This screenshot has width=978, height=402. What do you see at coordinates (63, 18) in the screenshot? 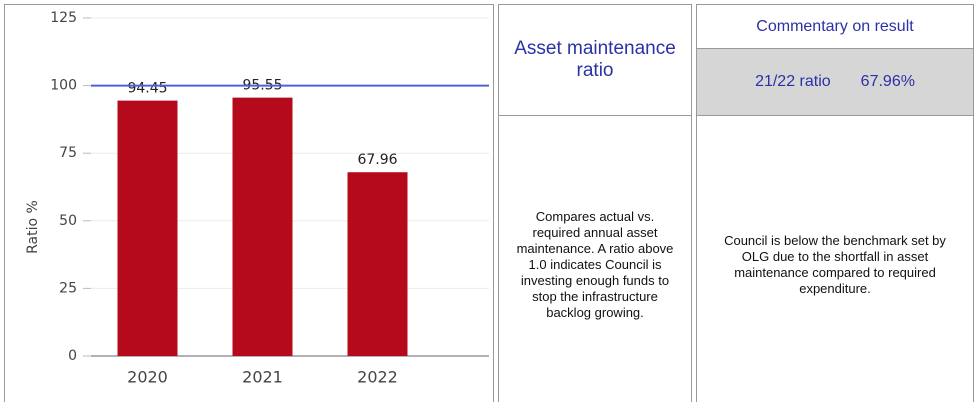
I see `y-tick-label: 125` at bounding box center [63, 18].